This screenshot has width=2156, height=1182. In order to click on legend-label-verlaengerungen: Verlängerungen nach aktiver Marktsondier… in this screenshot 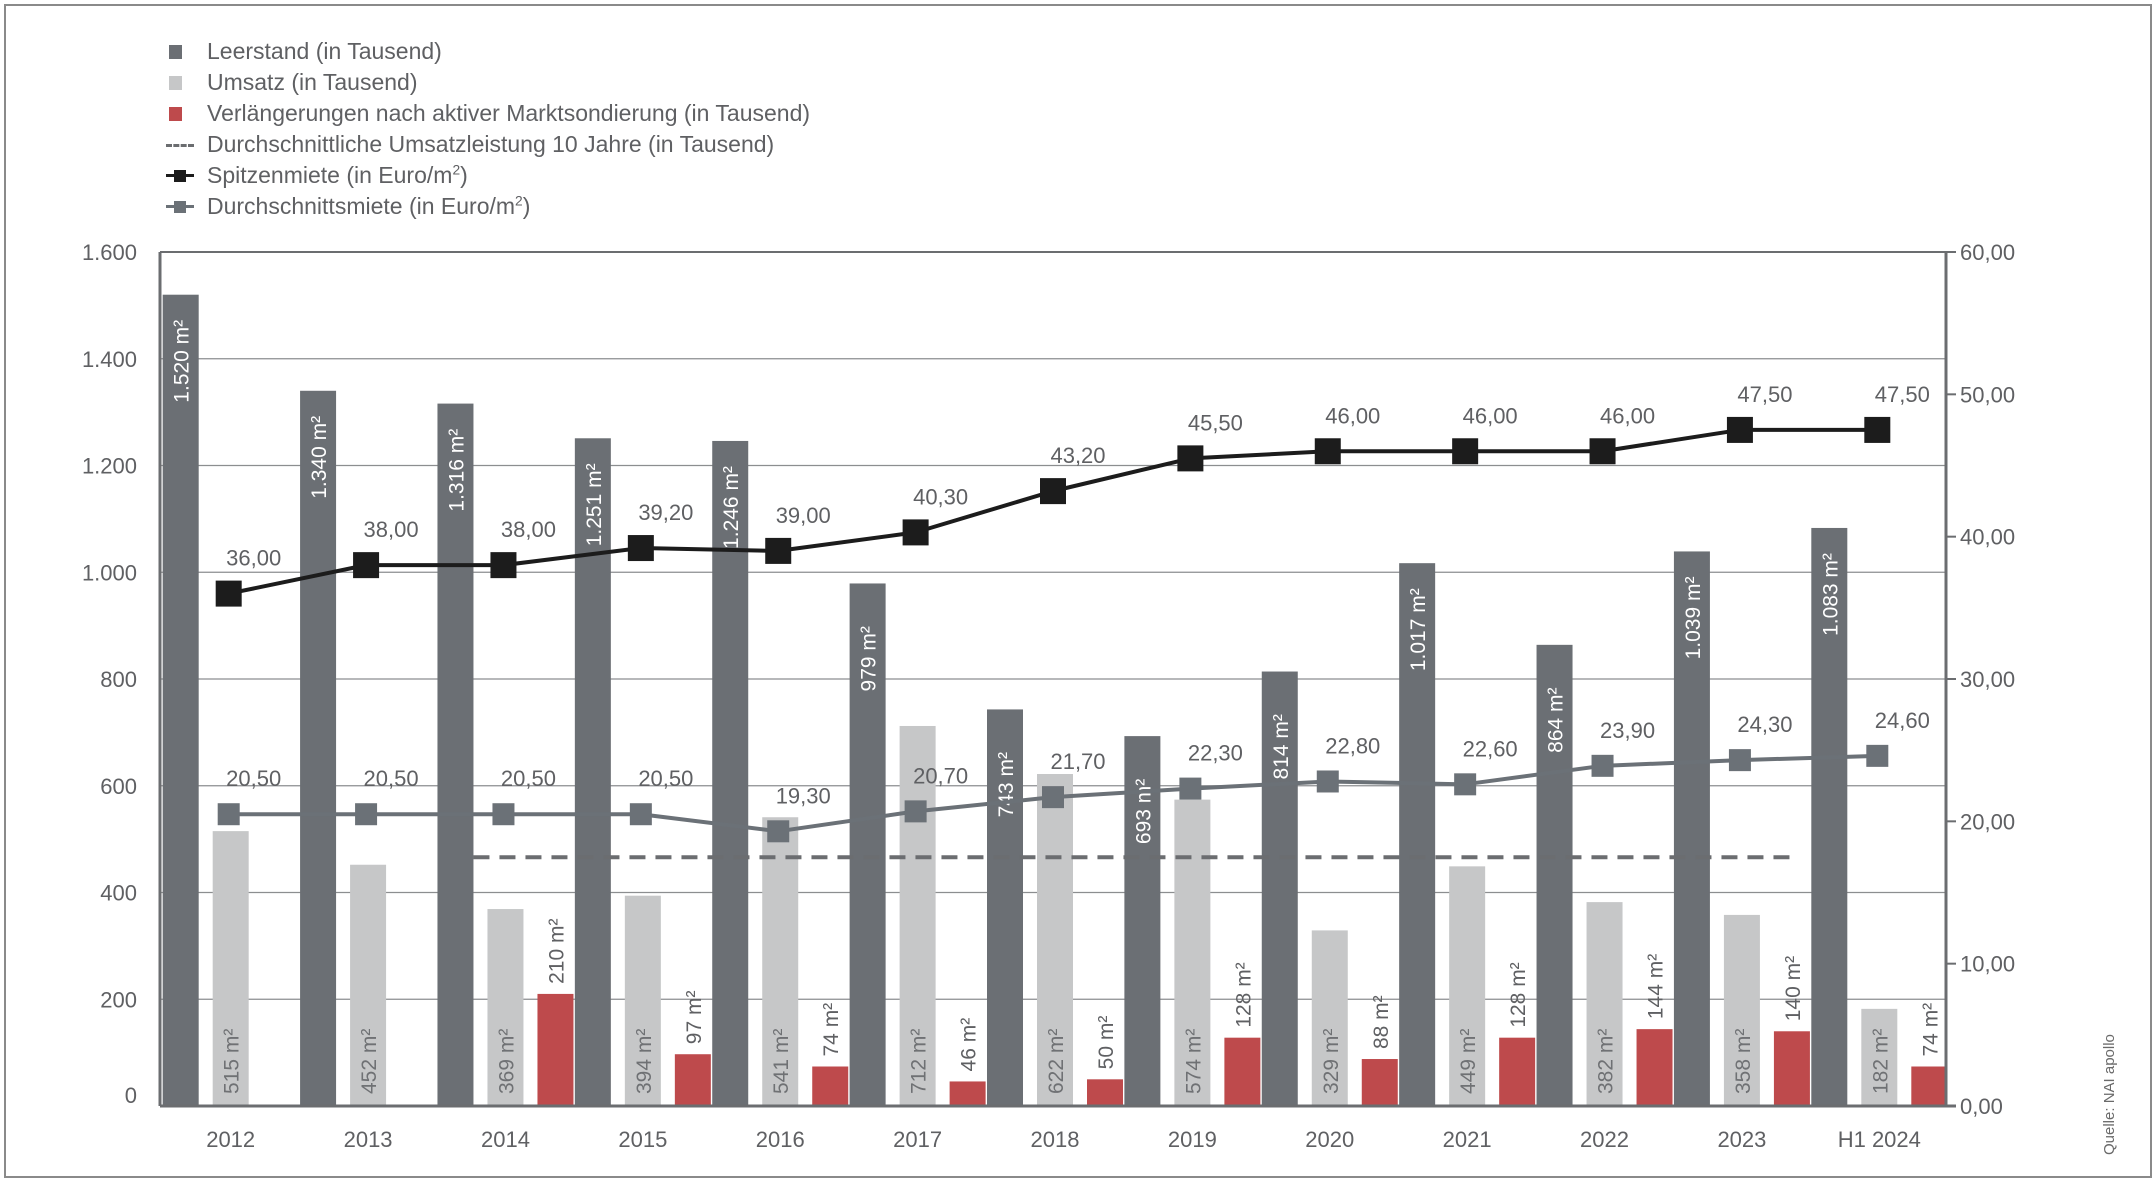, I will do `click(509, 113)`.